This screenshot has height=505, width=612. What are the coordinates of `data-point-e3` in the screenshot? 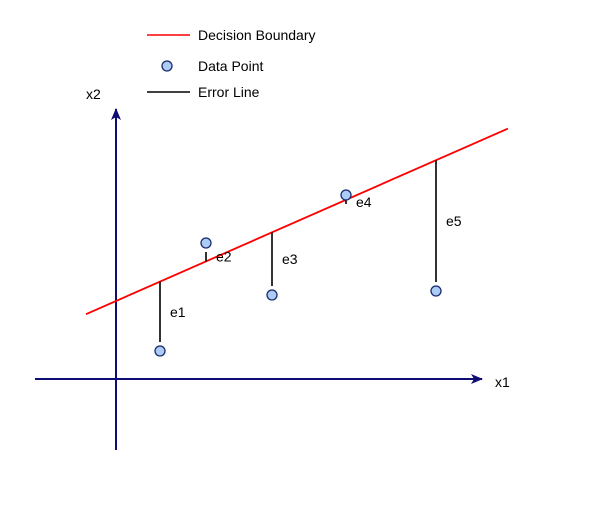 It's located at (272, 295).